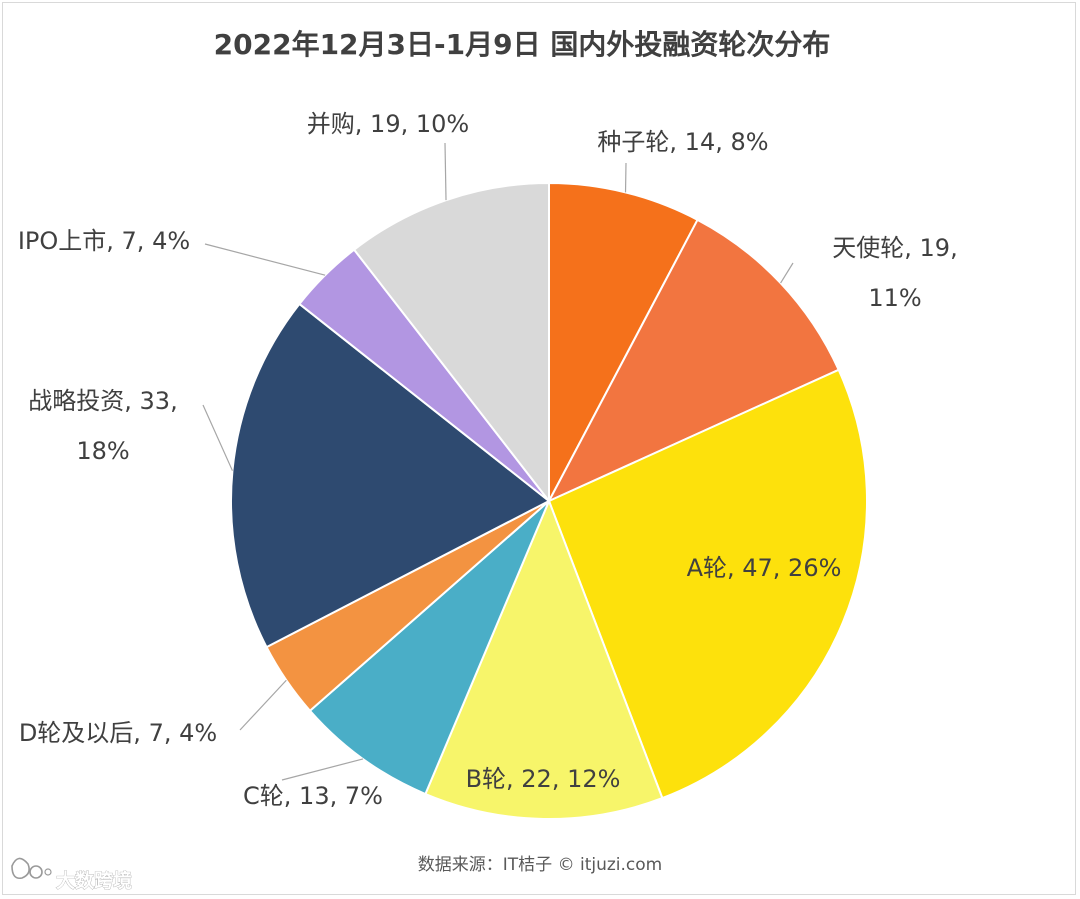 The height and width of the screenshot is (899, 1080). Describe the element at coordinates (118, 733) in the screenshot. I see `data-label: D轮及以后, 7, 4%` at that location.